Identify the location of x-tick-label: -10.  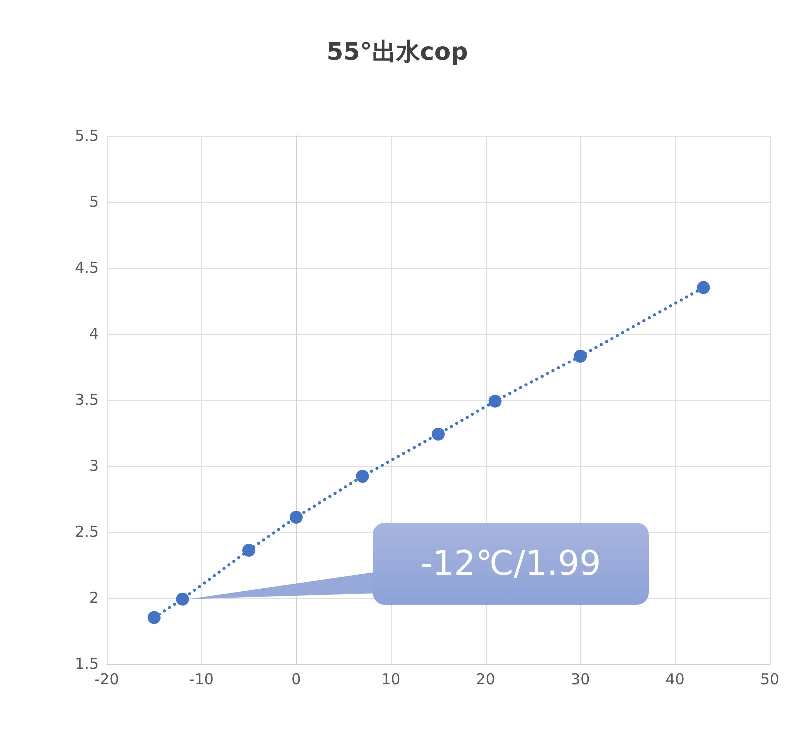
(201, 679).